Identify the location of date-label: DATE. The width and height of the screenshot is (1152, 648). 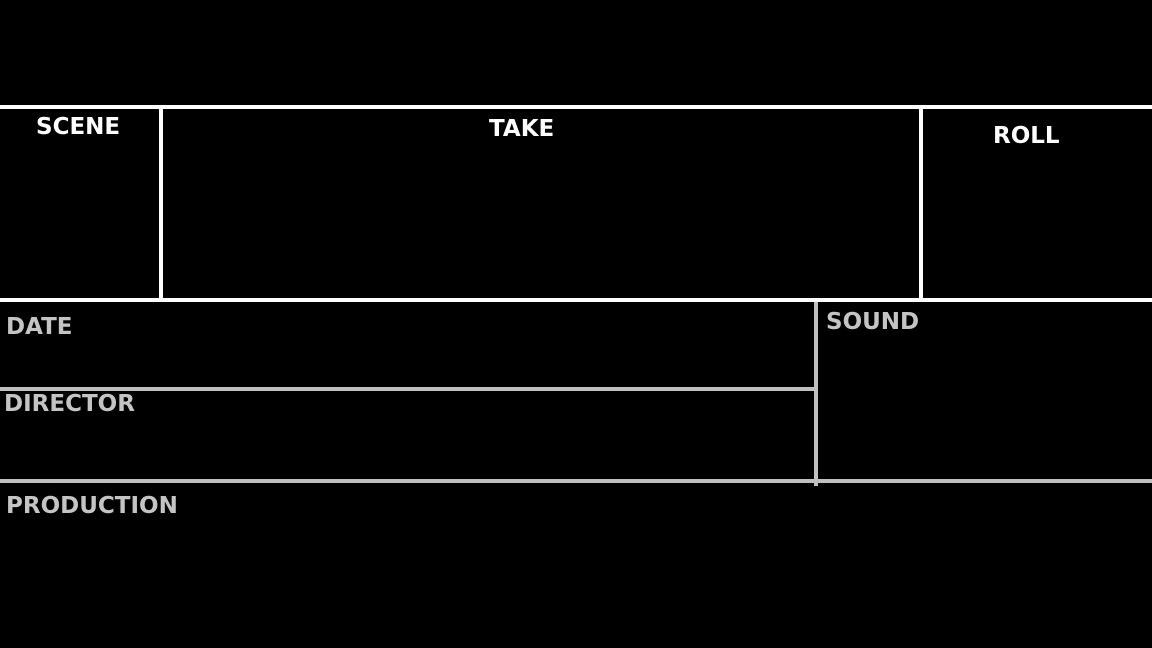
(39, 327).